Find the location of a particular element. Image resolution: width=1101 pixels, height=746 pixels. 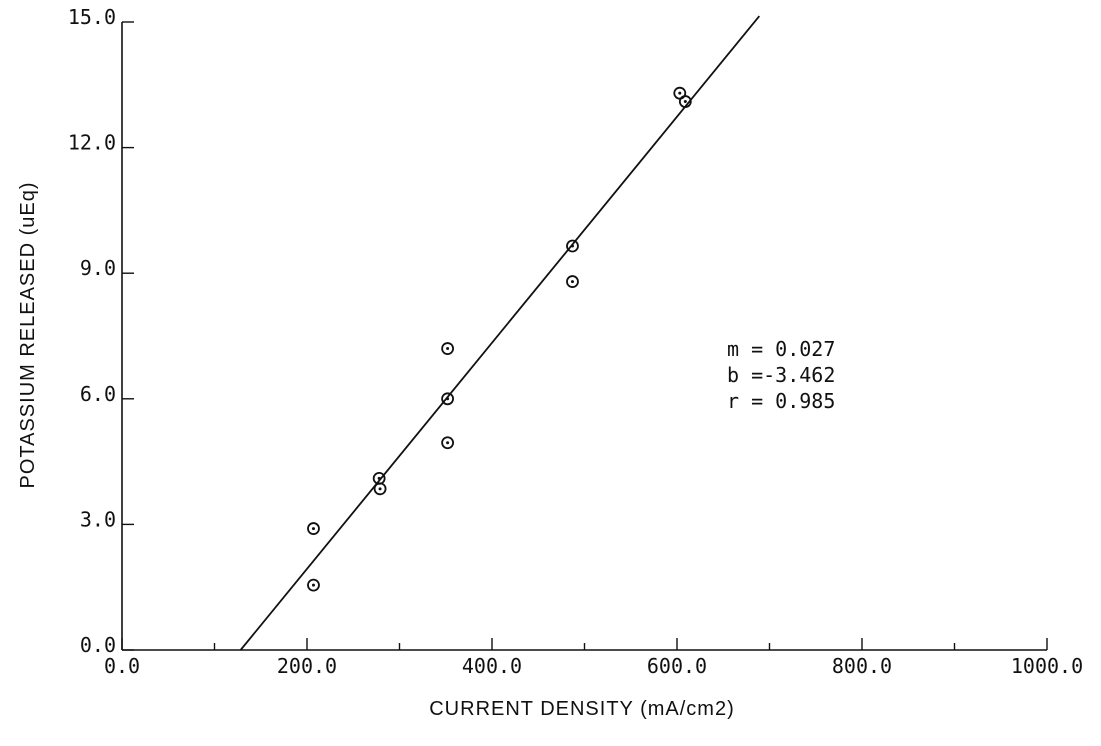

y-tick-label: 12.0 is located at coordinates (92, 143).